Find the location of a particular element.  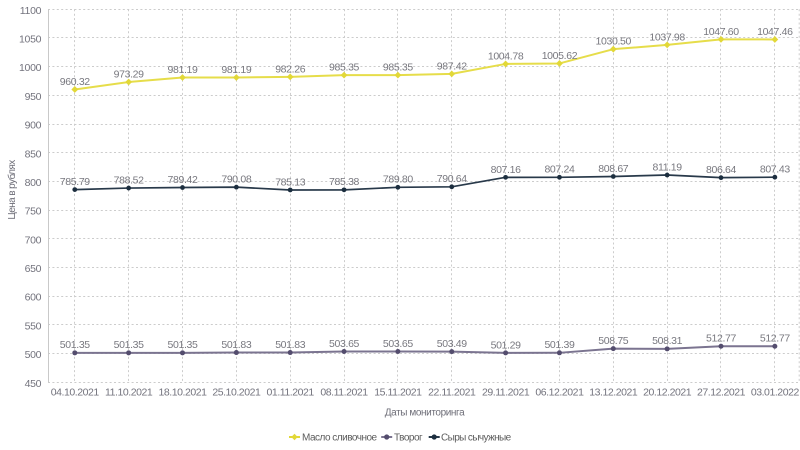

svg-text: 973.29 is located at coordinates (129, 74).